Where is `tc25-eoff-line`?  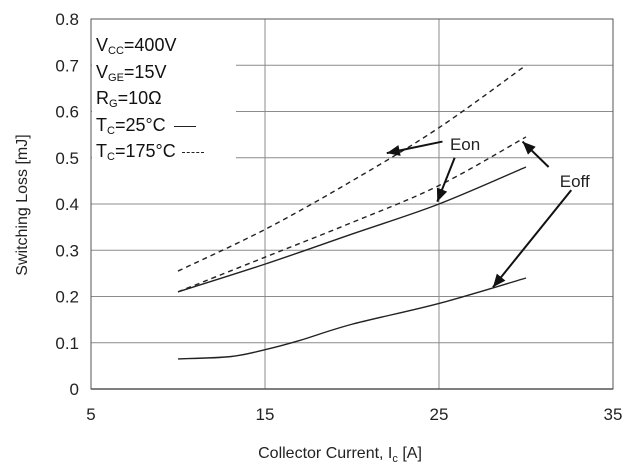 tc25-eoff-line is located at coordinates (352, 318).